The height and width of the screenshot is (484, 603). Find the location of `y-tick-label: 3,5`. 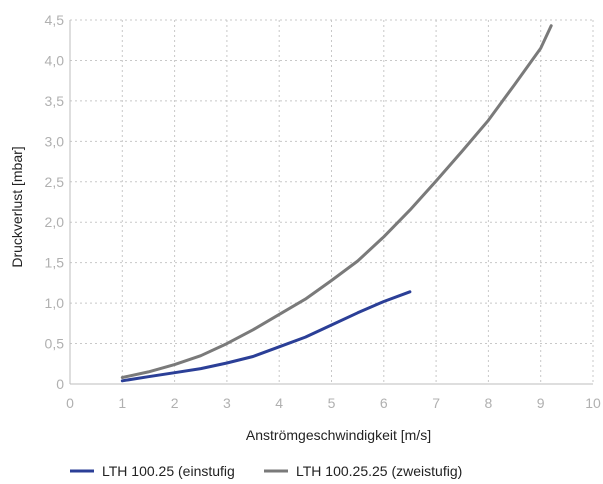

y-tick-label: 3,5 is located at coordinates (55, 101).